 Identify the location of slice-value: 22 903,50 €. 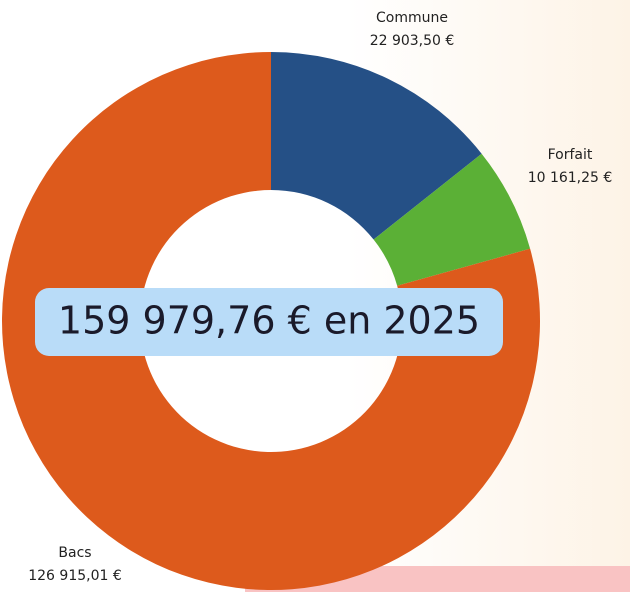
(412, 41).